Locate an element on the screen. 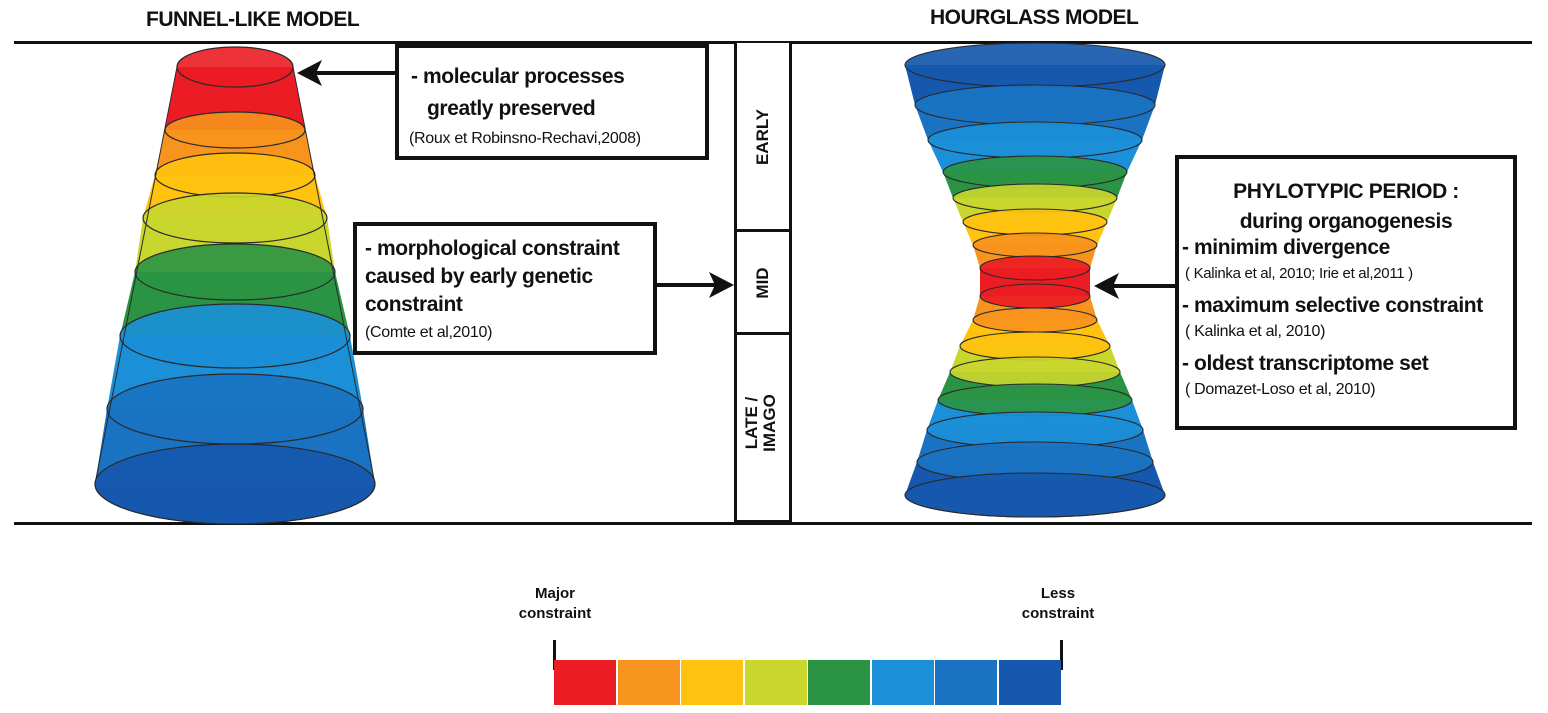 Image resolution: width=1548 pixels, height=713 pixels. morphological-note-line2: caused by early genetic is located at coordinates (479, 276).